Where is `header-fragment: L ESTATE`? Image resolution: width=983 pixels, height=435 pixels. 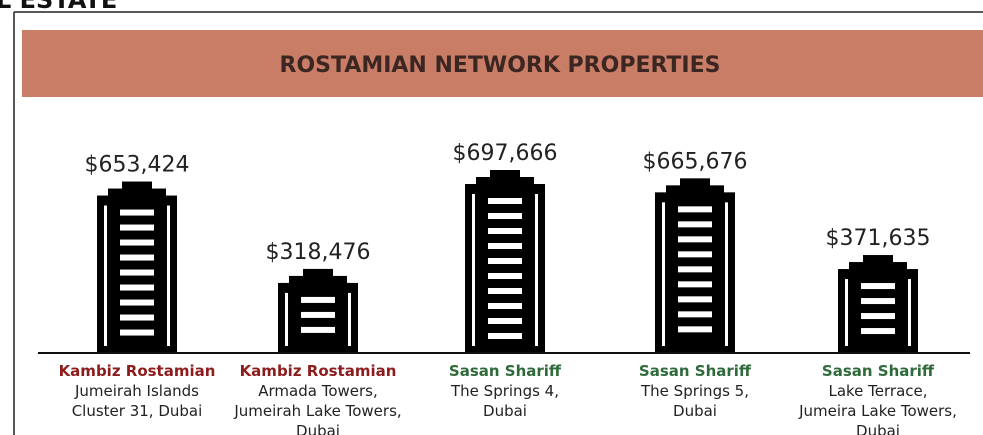 header-fragment: L ESTATE is located at coordinates (58, 7).